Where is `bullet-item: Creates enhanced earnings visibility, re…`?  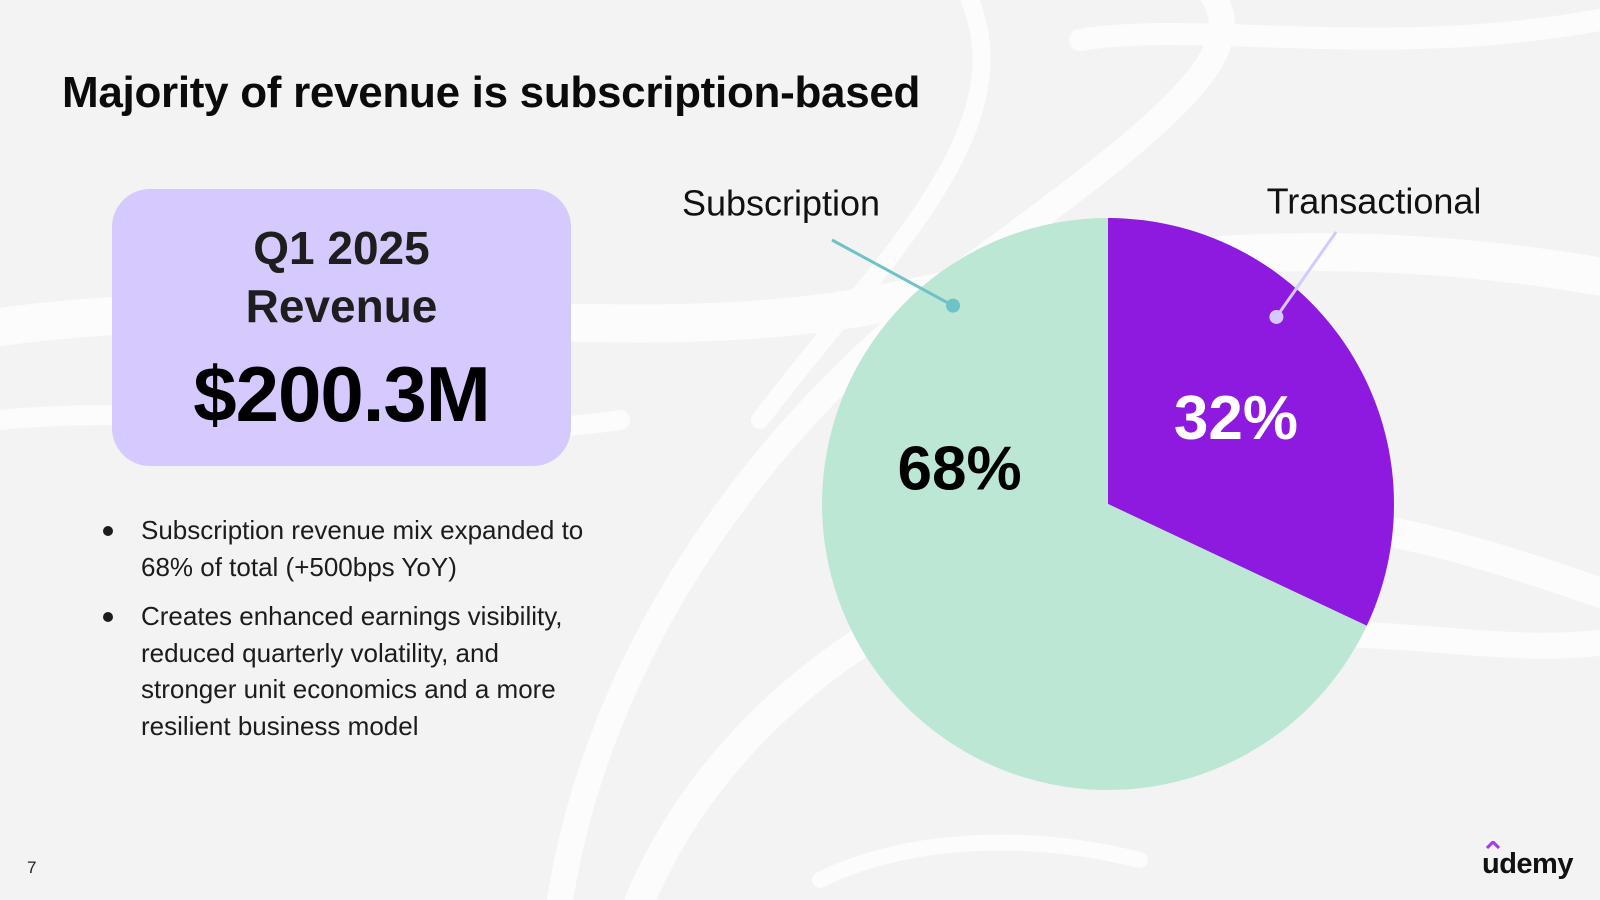 bullet-item: Creates enhanced earnings visibility, re… is located at coordinates (350, 671).